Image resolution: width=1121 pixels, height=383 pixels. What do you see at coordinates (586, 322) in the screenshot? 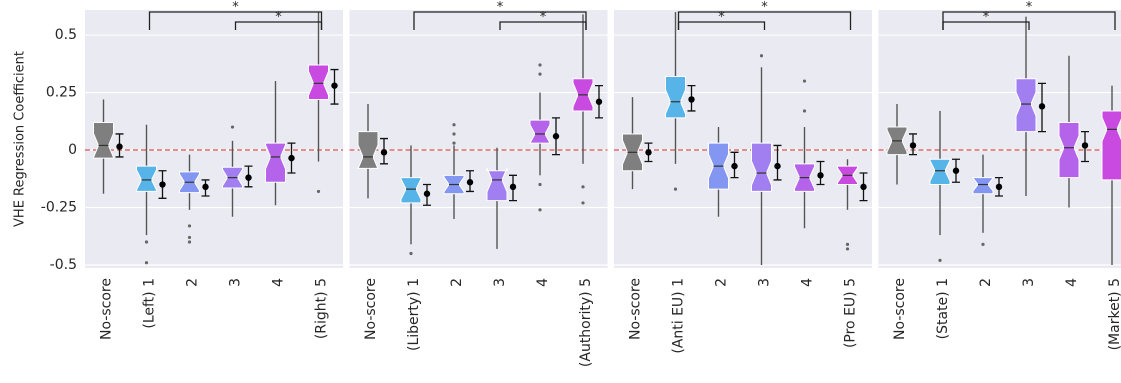
I see `x-tick-label: (Authority) 5` at bounding box center [586, 322].